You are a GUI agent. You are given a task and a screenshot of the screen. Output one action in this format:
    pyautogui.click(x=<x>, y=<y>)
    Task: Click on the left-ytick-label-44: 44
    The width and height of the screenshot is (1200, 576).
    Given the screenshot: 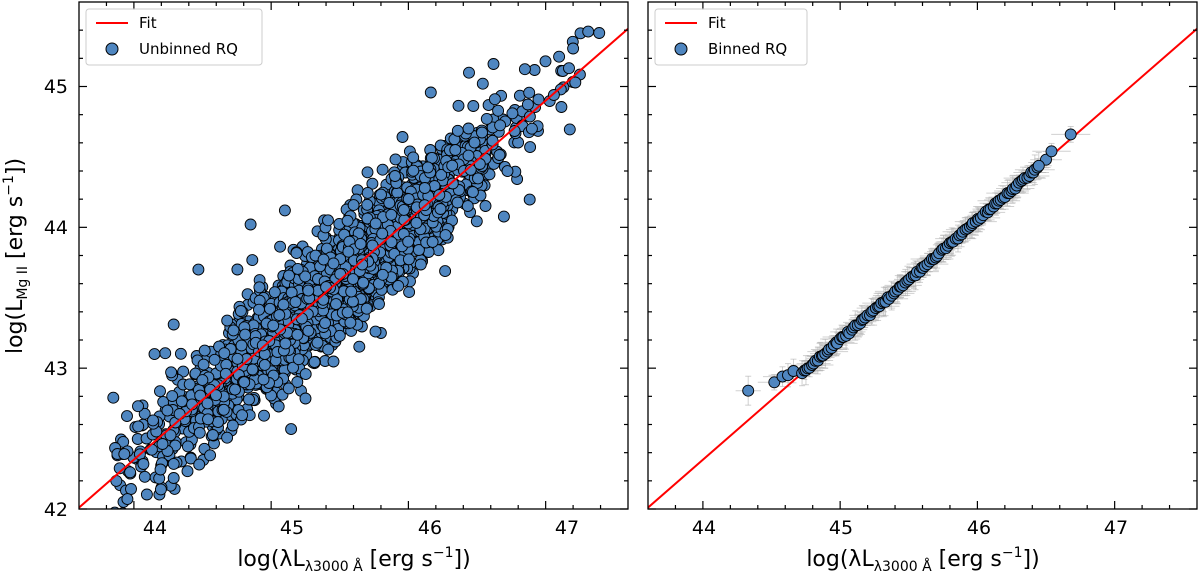 What is the action you would take?
    pyautogui.click(x=56, y=228)
    